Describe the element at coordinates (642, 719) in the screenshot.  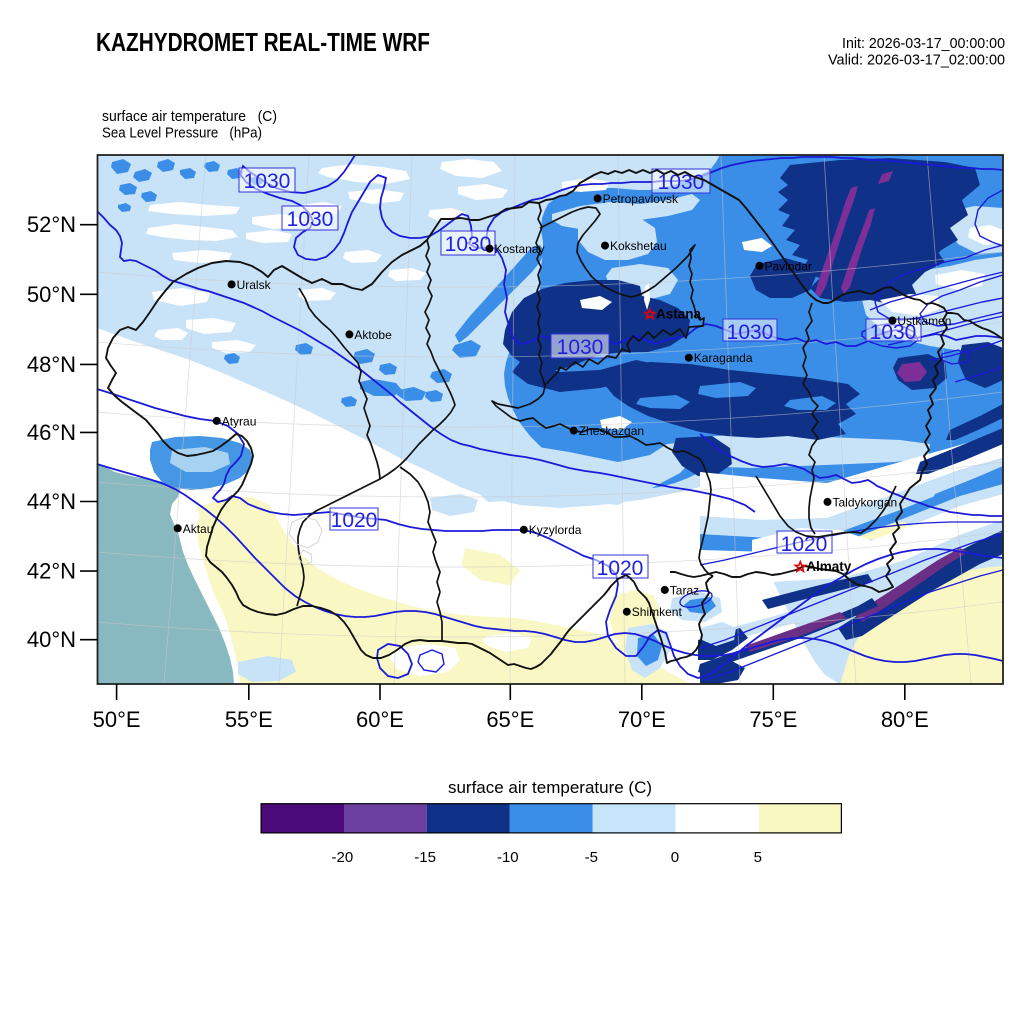
I see `svg-text: 70°E` at that location.